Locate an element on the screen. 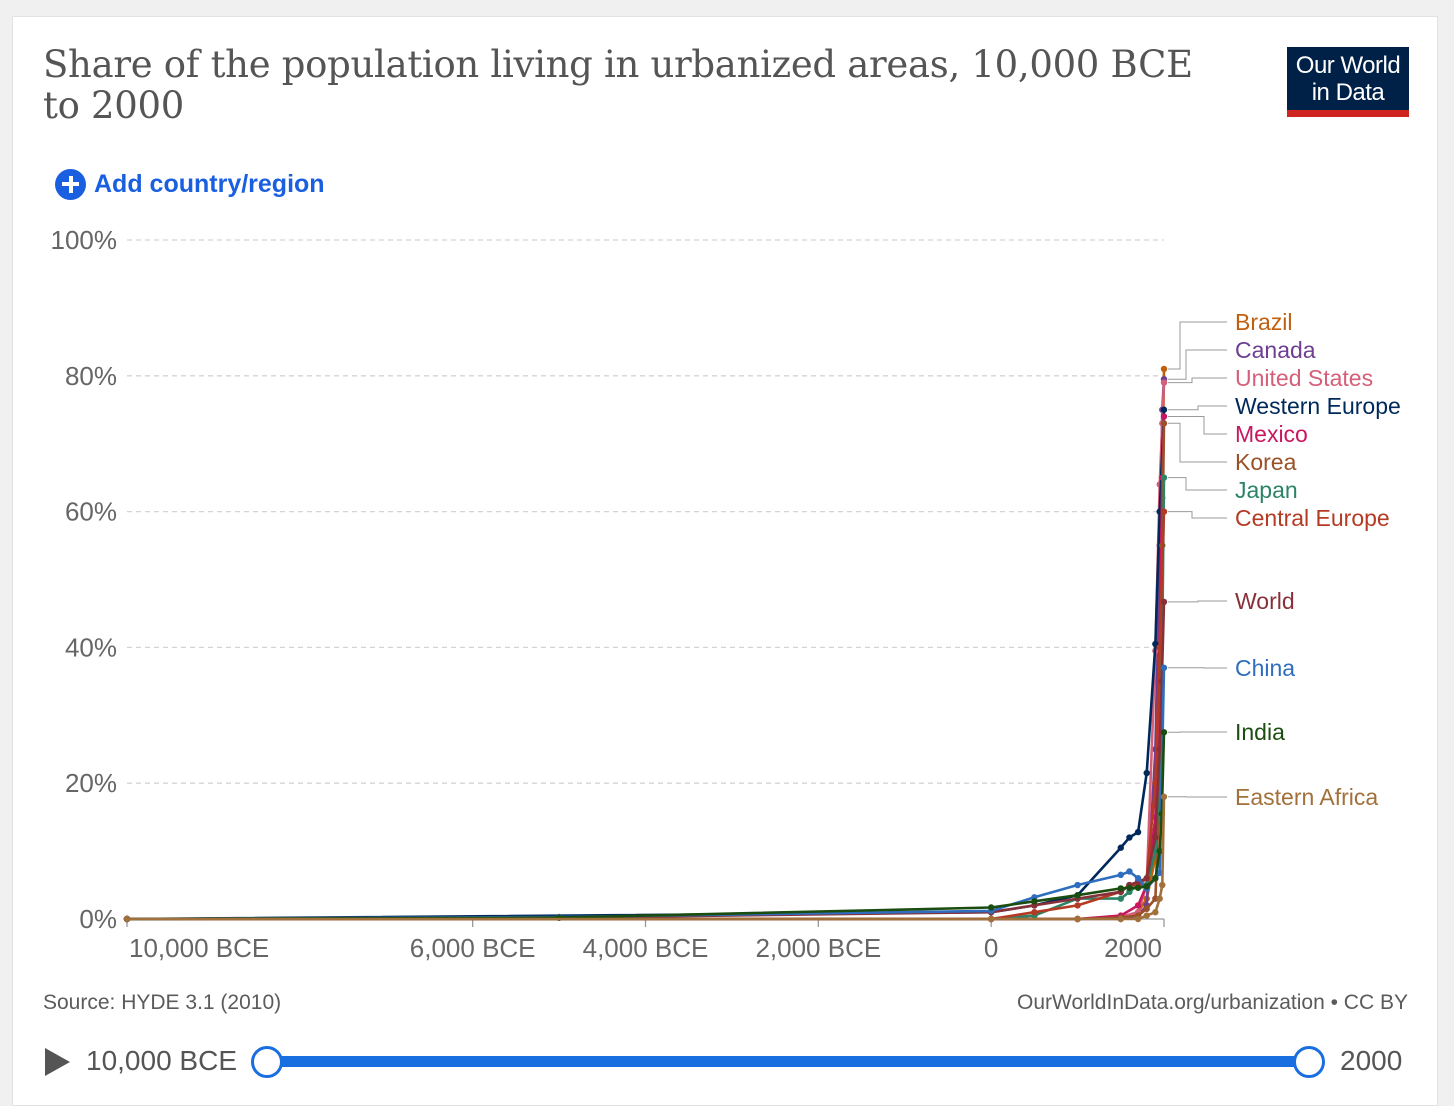  series-line-eastern-africa is located at coordinates (645, 858).